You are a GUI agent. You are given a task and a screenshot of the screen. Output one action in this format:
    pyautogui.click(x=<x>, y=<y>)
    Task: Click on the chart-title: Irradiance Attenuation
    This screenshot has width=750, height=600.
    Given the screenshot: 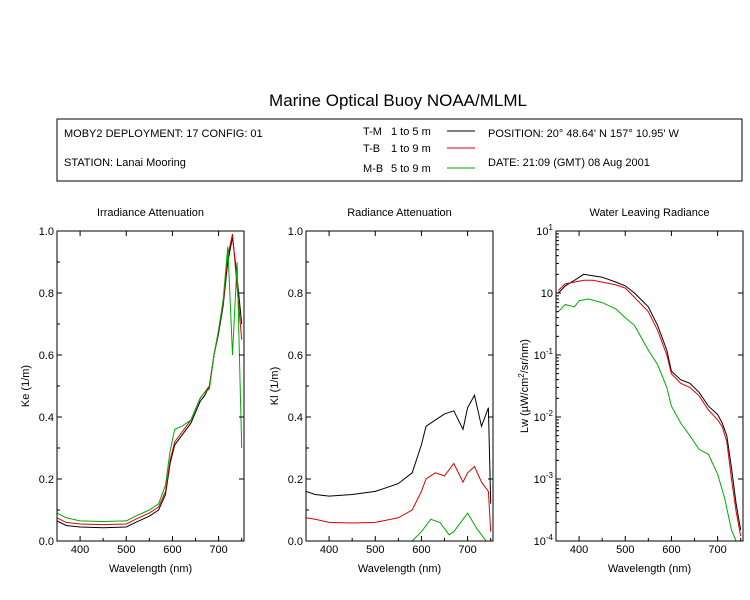 What is the action you would take?
    pyautogui.click(x=150, y=213)
    